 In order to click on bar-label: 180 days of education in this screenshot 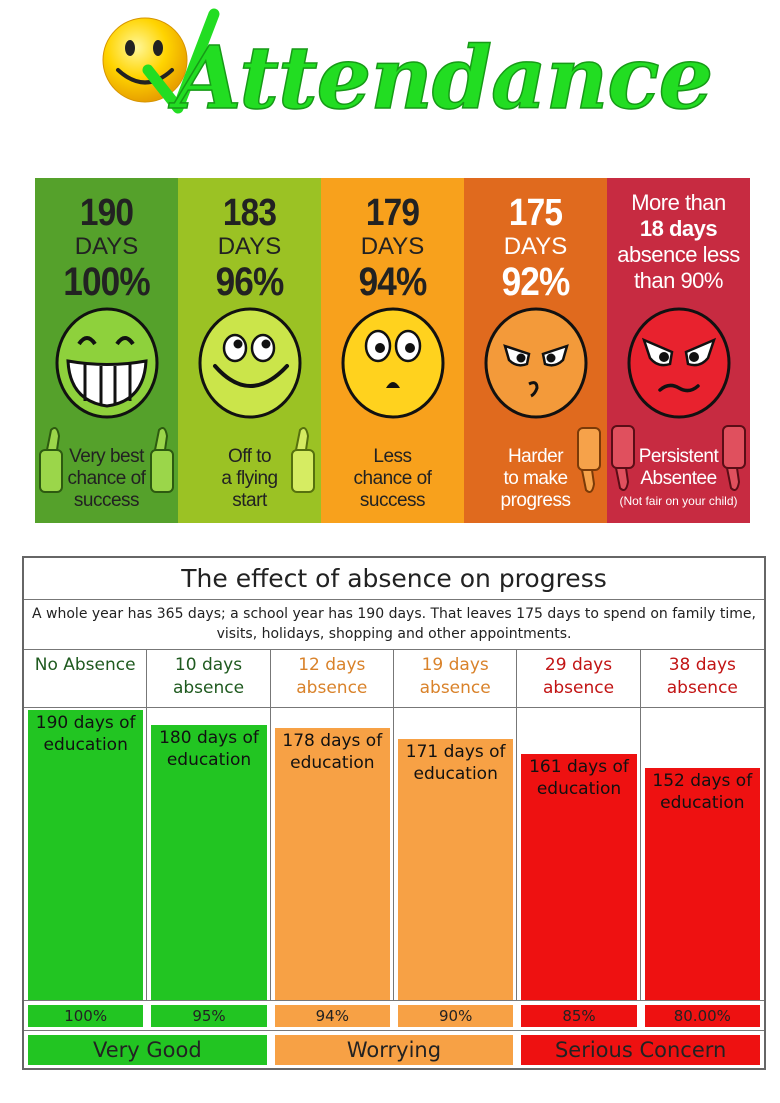, I will do `click(209, 749)`.